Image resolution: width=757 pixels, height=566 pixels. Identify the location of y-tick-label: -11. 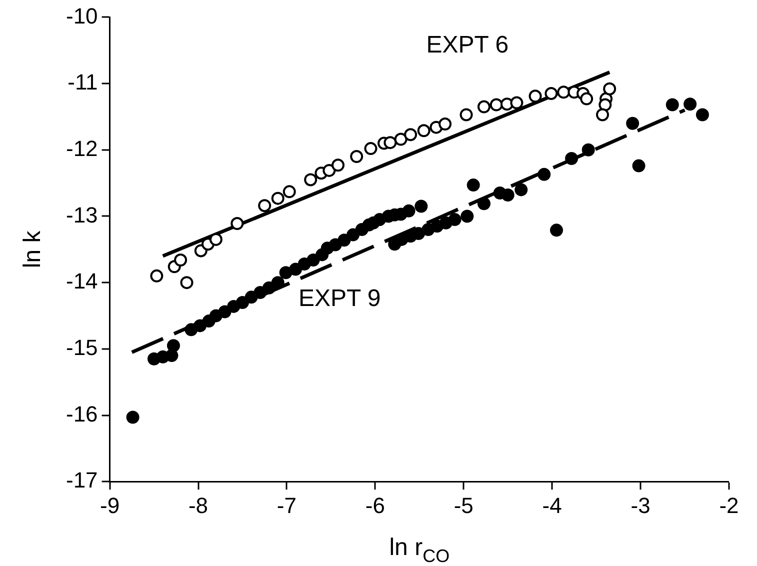
(83, 82).